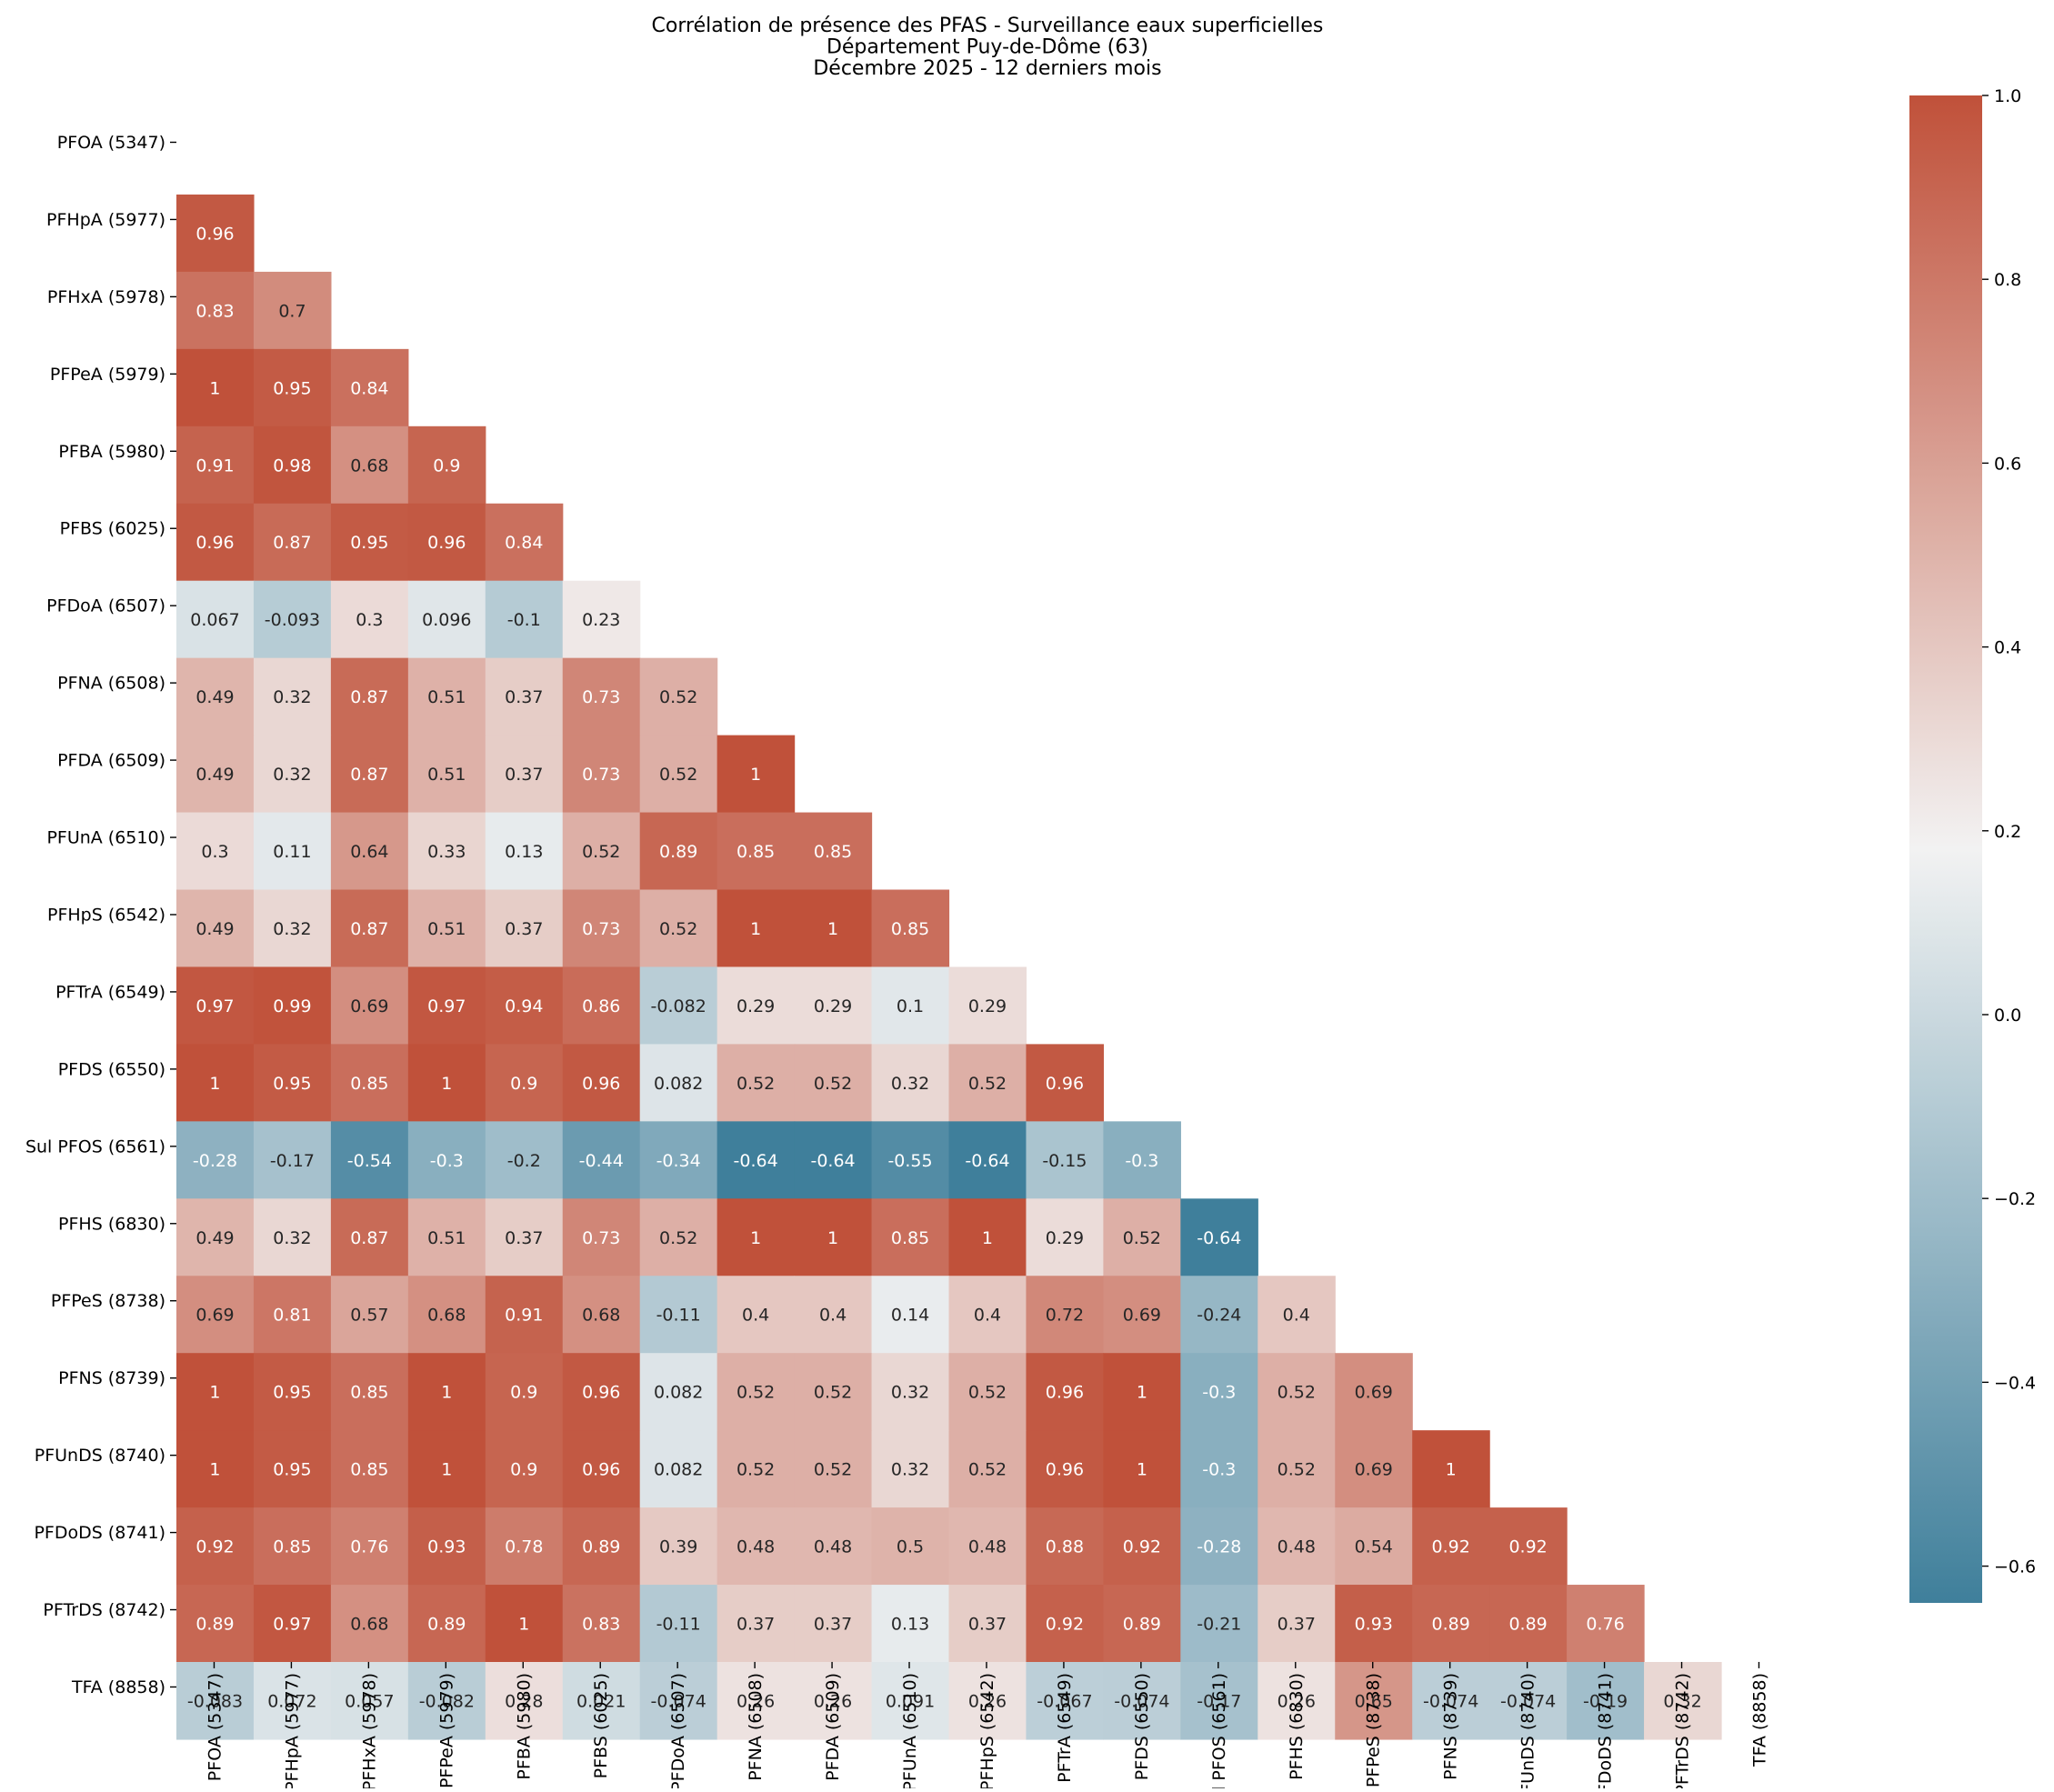  I want to click on heatmap-cell-label-r15-c1: 0.81, so click(292, 1316).